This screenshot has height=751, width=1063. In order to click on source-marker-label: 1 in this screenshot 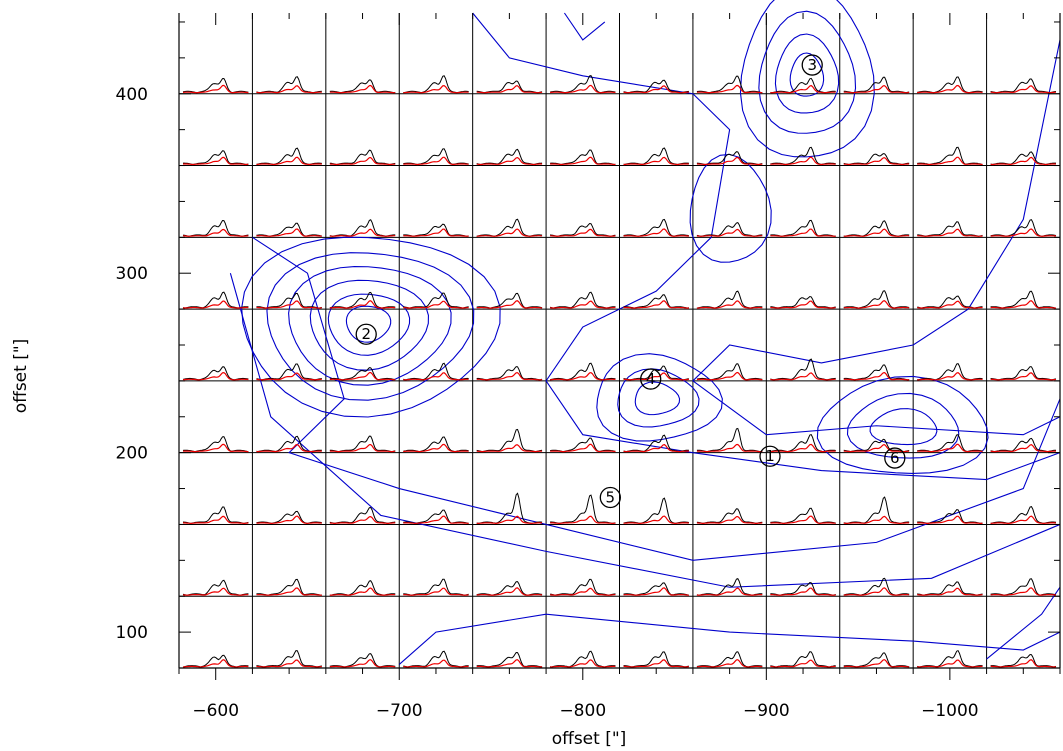, I will do `click(770, 456)`.